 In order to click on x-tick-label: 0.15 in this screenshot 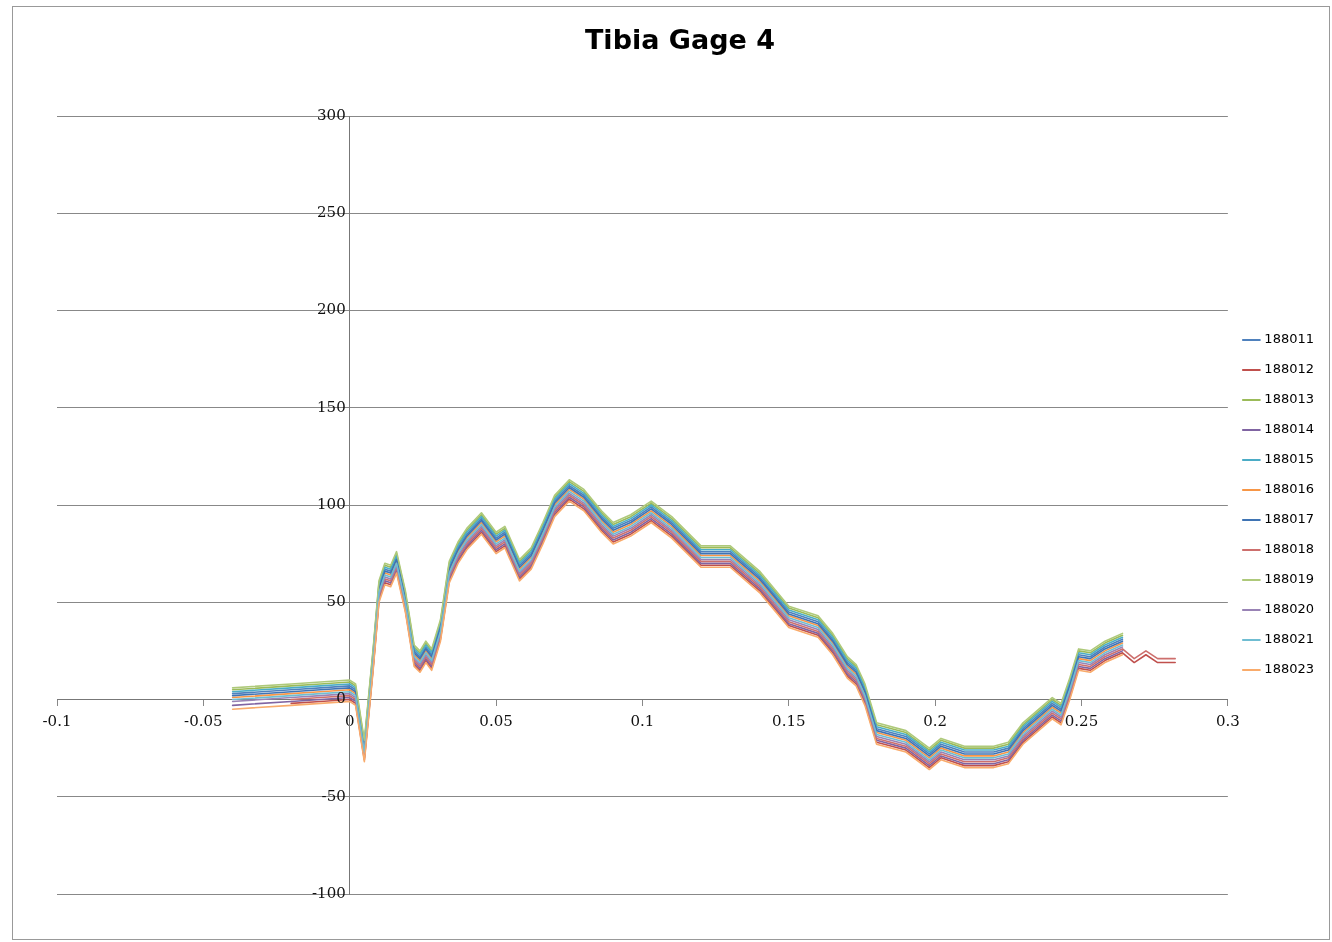, I will do `click(789, 721)`.